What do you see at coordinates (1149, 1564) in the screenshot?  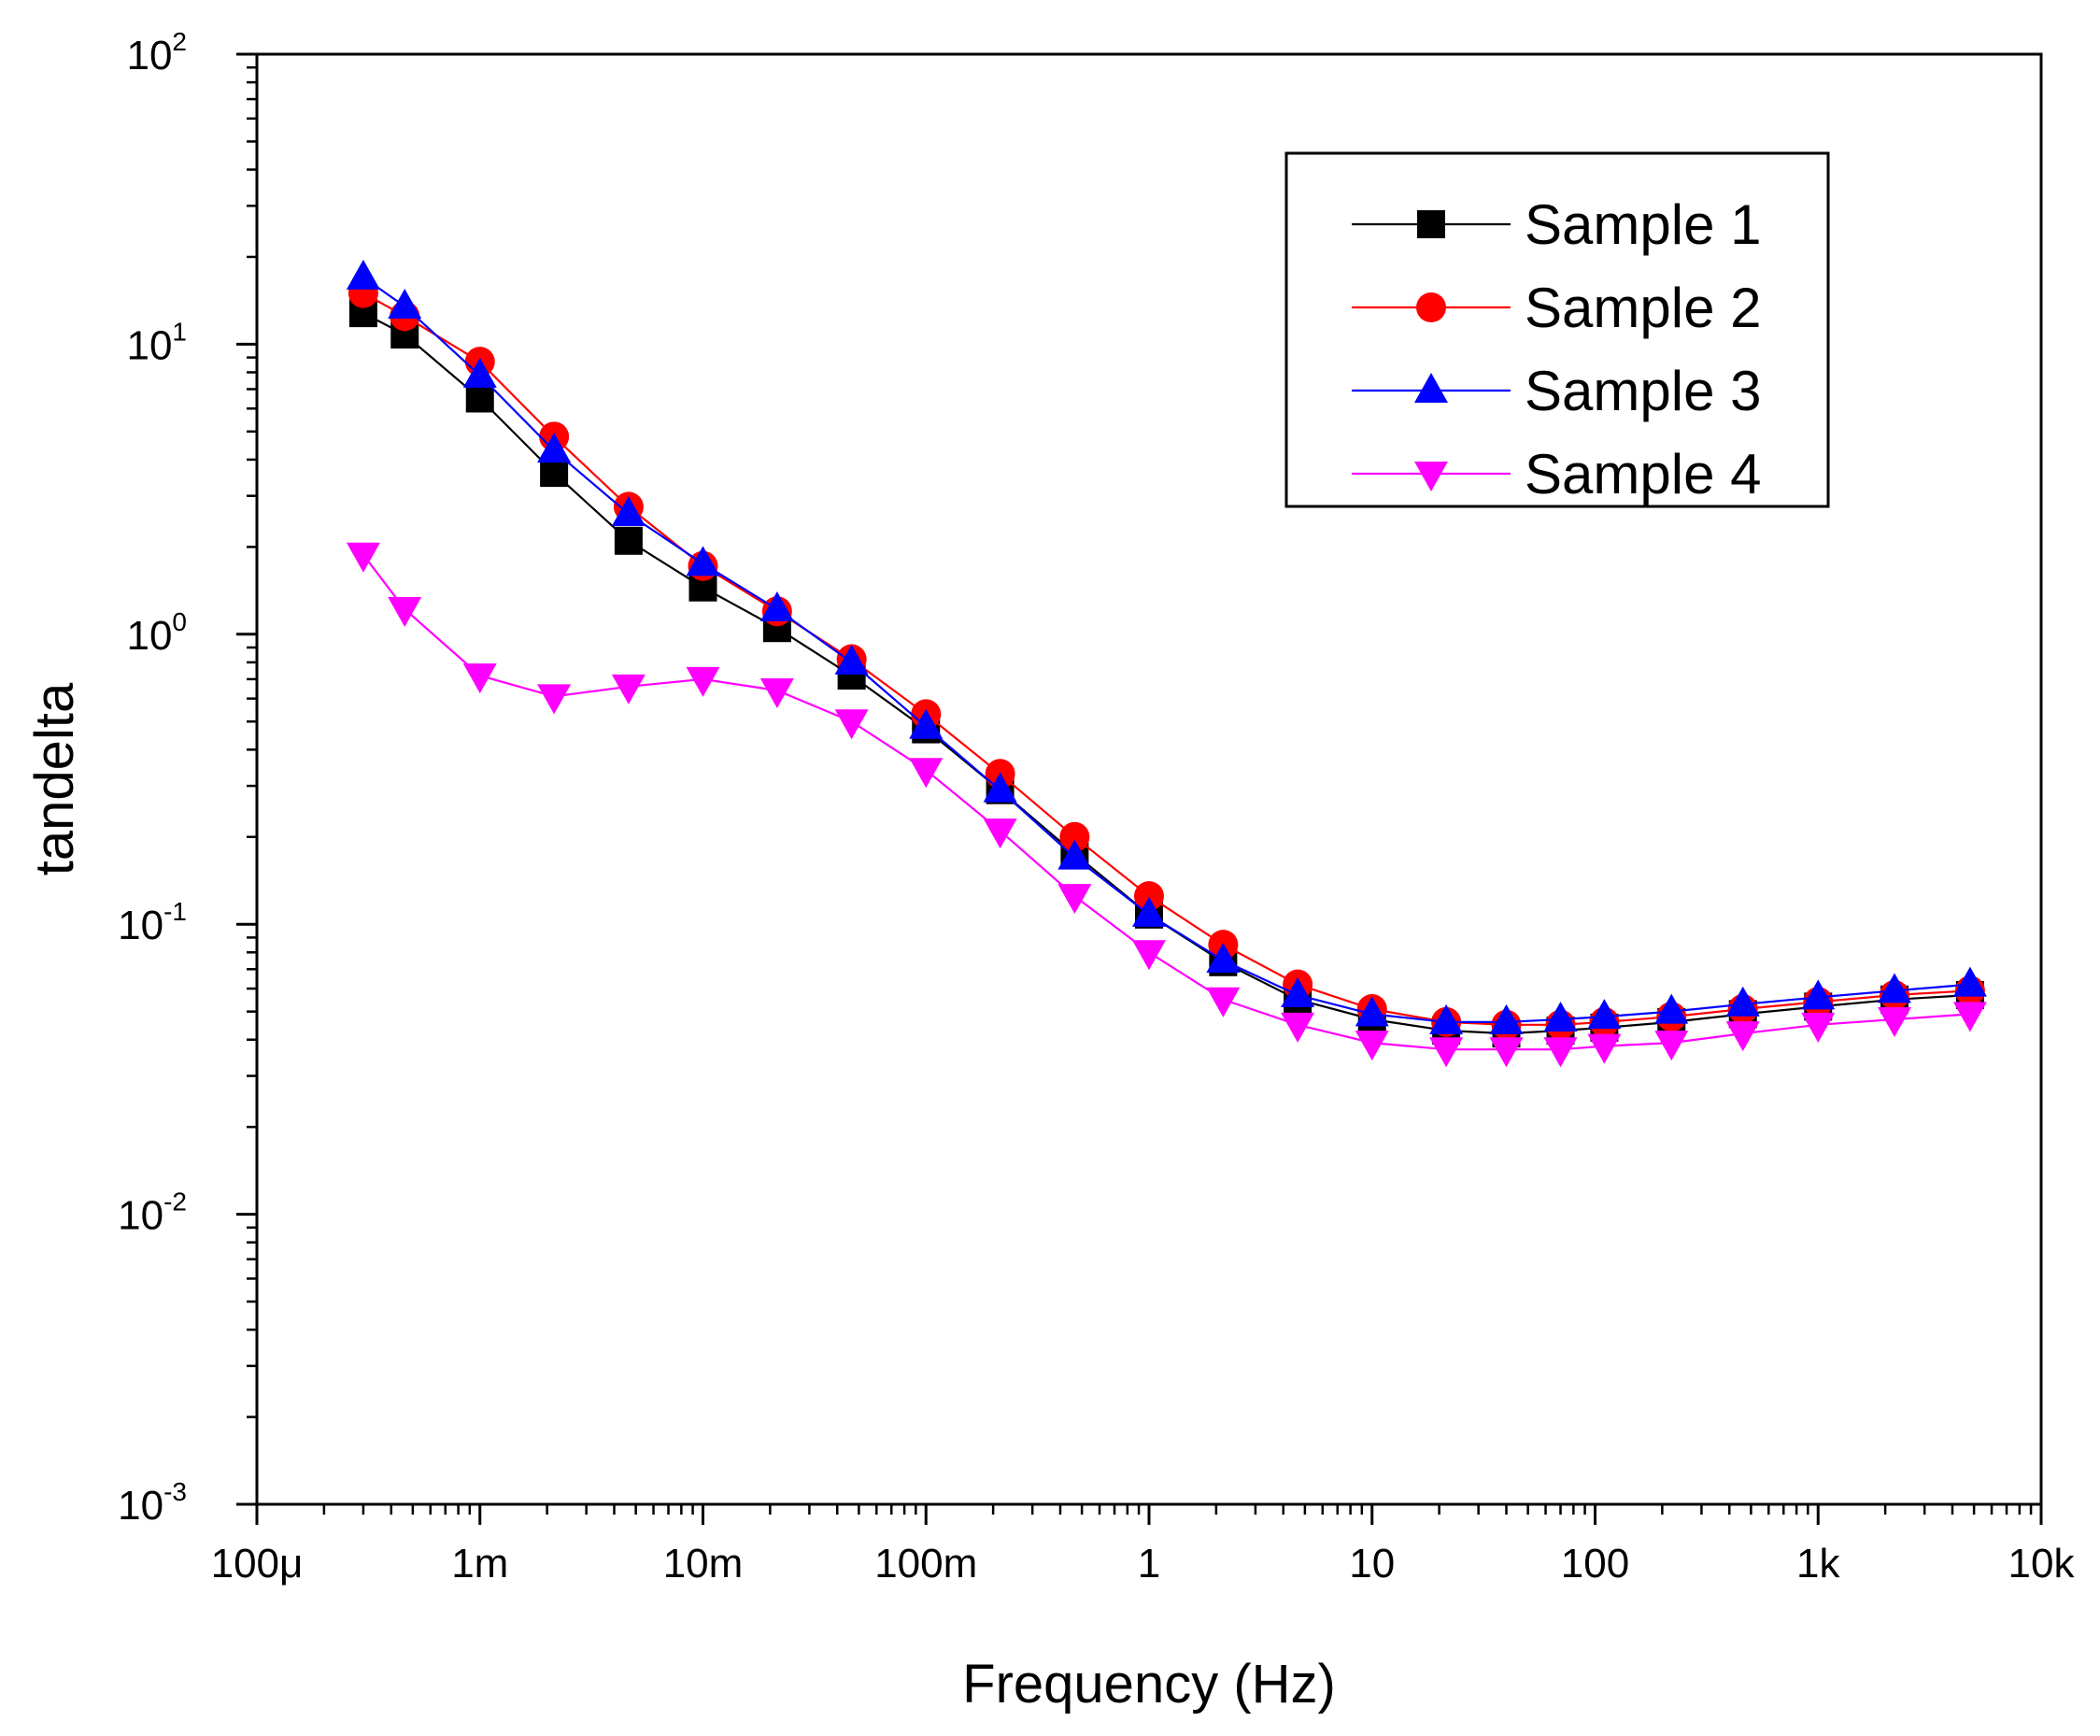 I see `x-tick-label: 1` at bounding box center [1149, 1564].